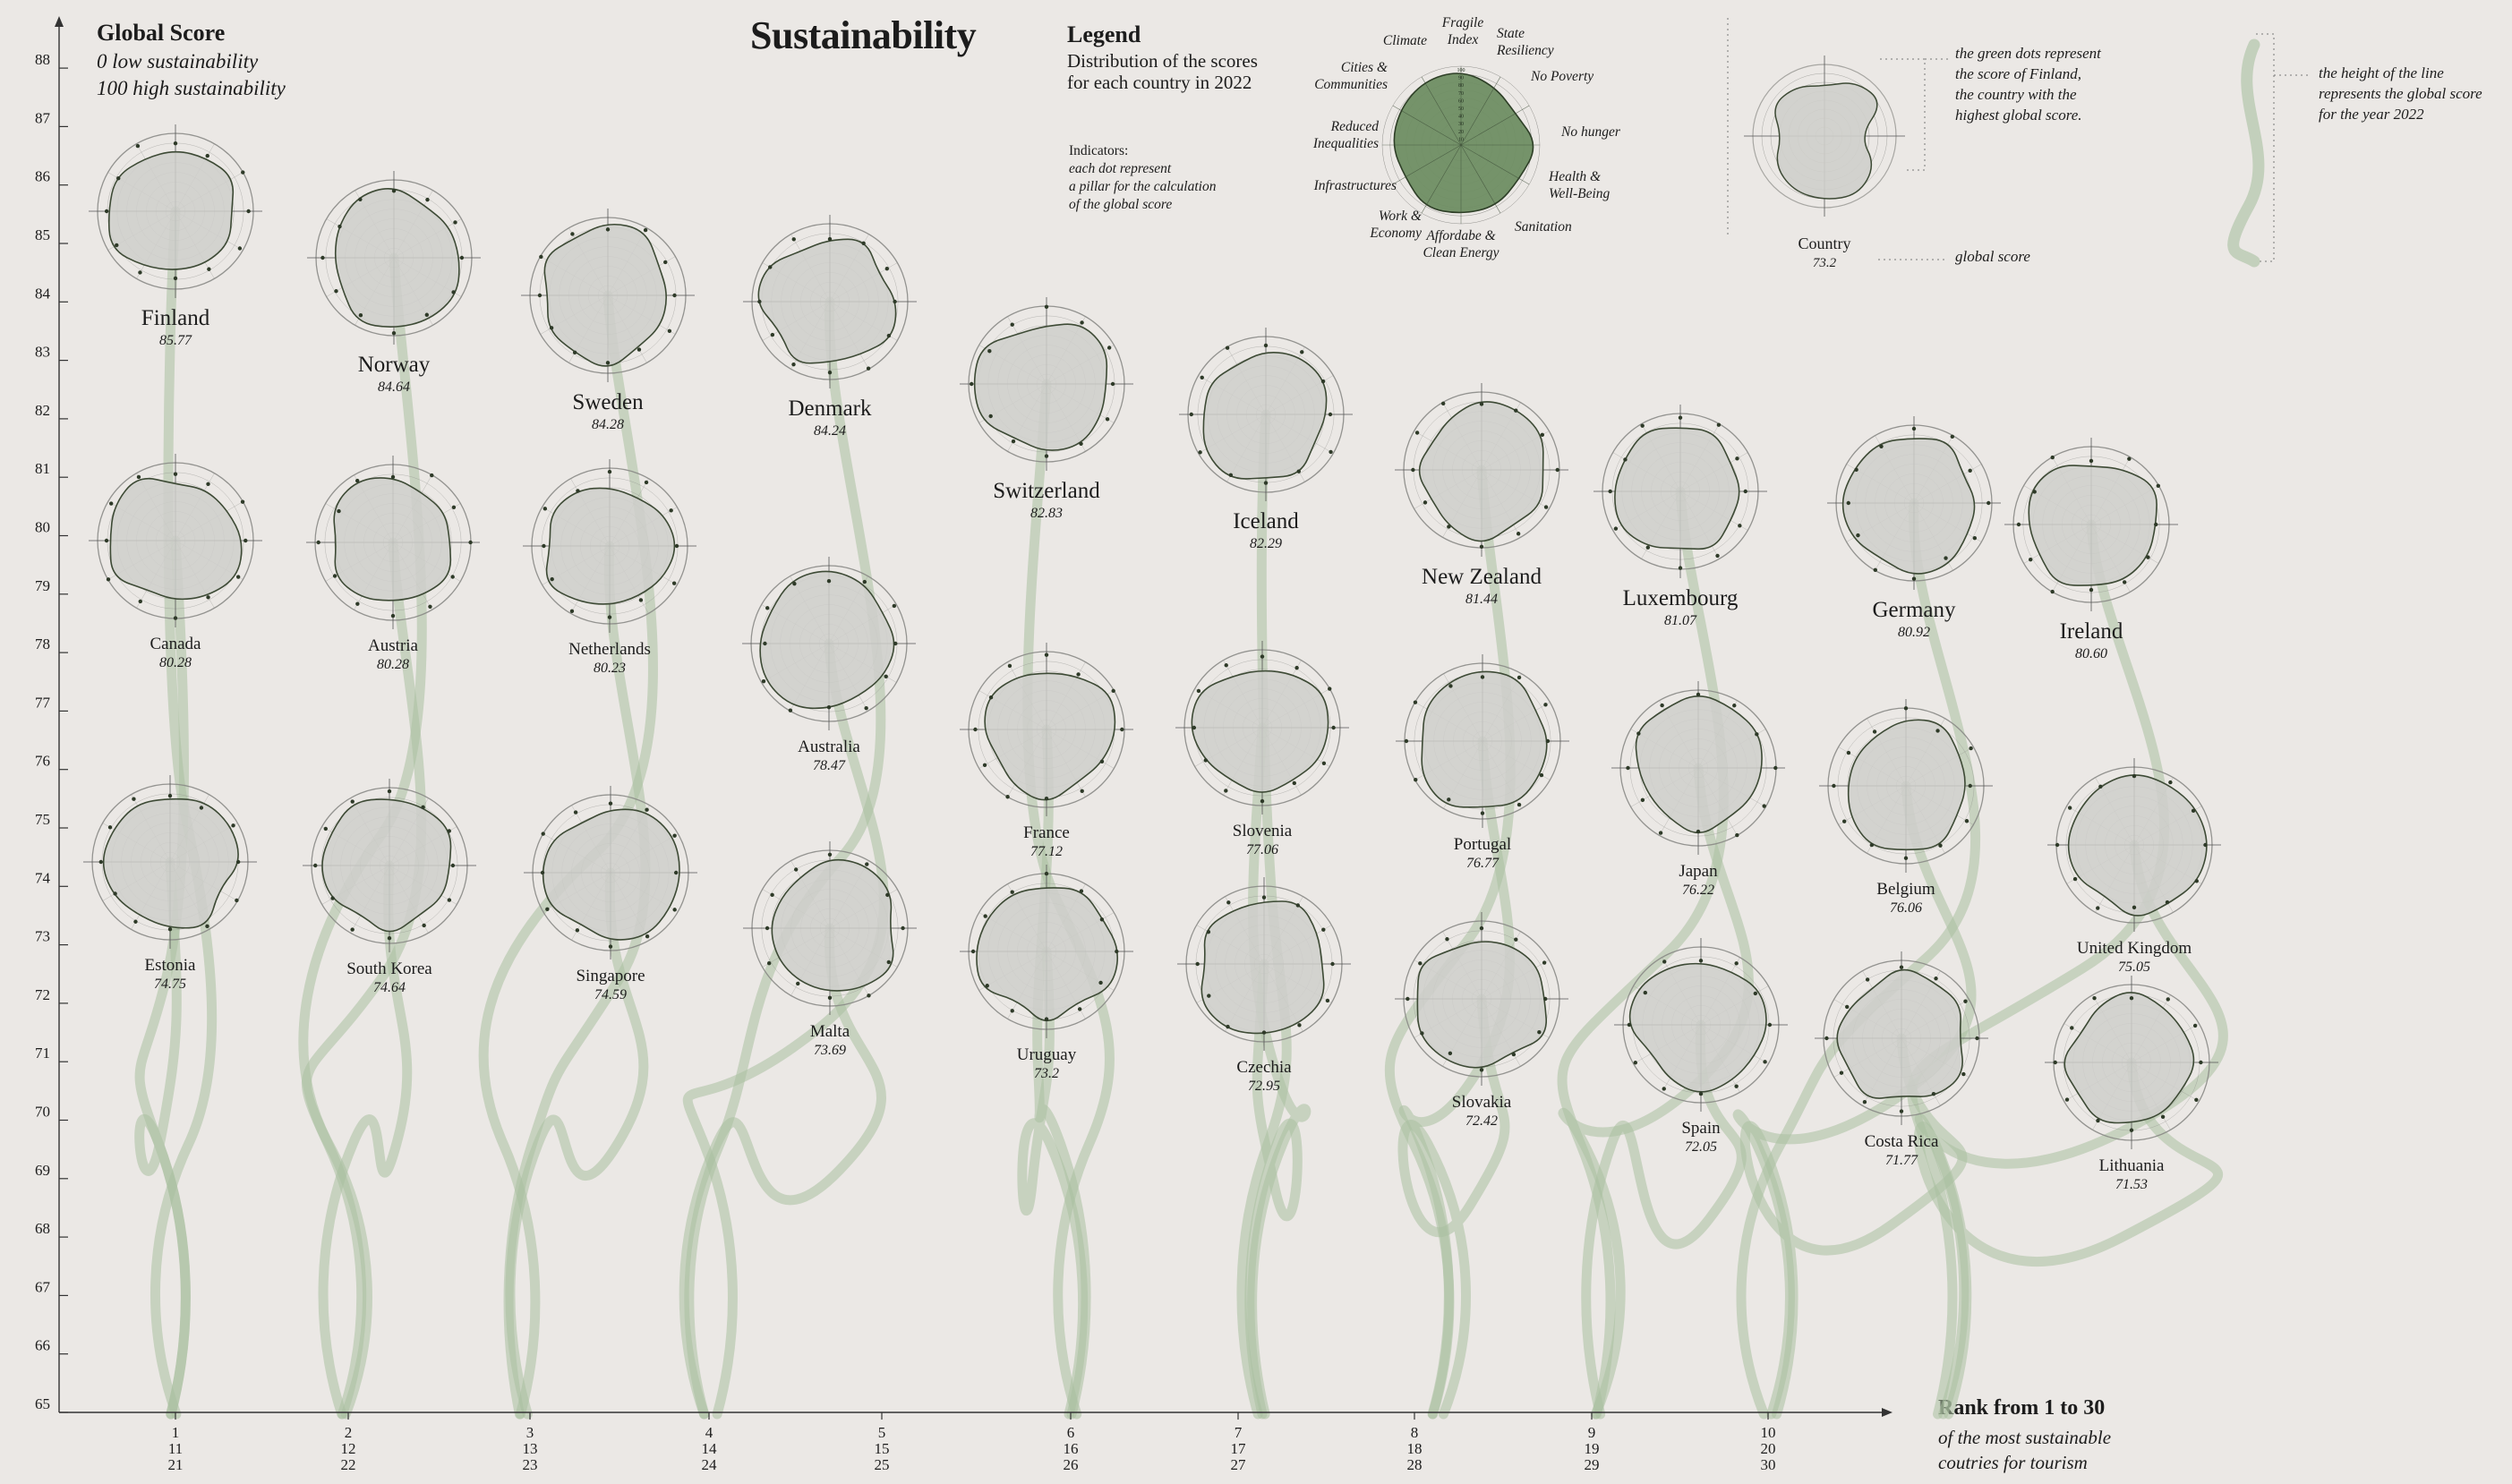 Image resolution: width=2512 pixels, height=1484 pixels. I want to click on x-tick-label: 25, so click(882, 1464).